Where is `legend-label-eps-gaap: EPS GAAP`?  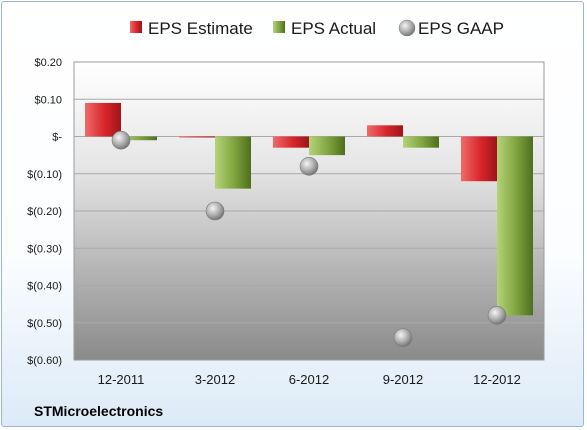 legend-label-eps-gaap: EPS GAAP is located at coordinates (461, 28).